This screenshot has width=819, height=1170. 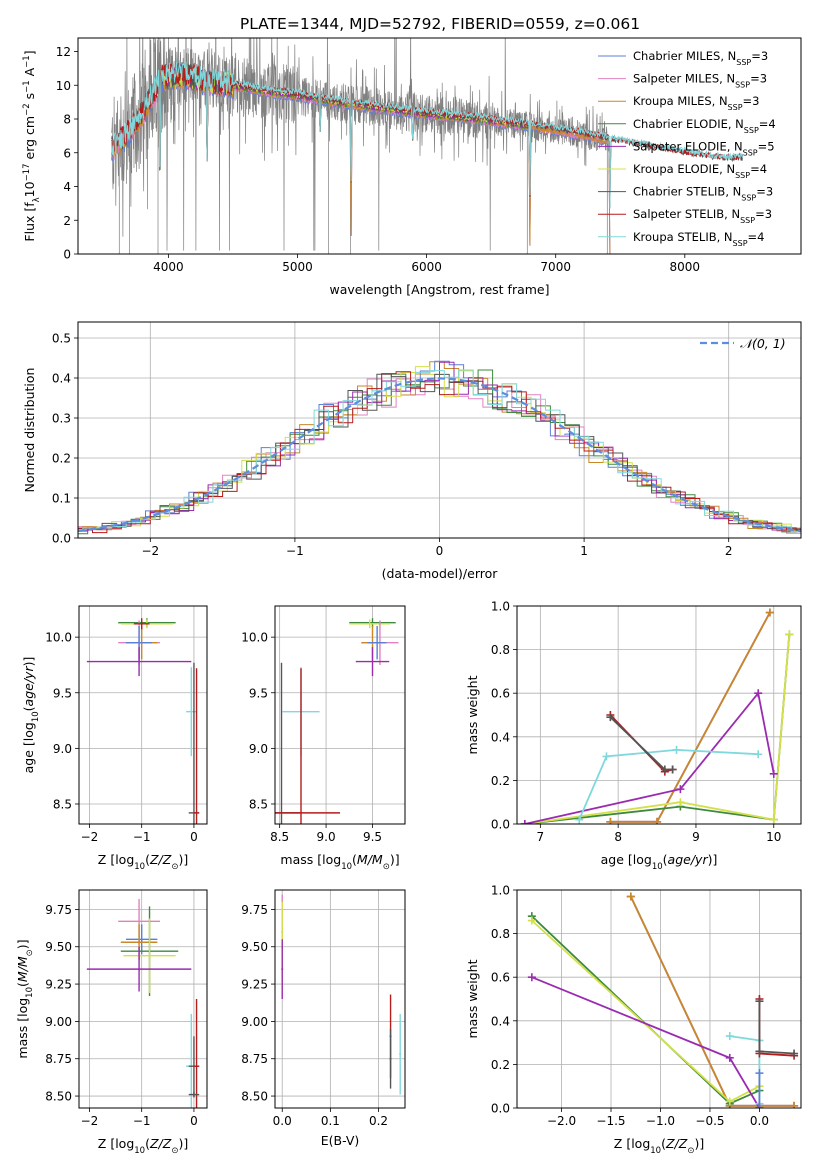 What do you see at coordinates (63, 86) in the screenshot?
I see `y-tick-label: 10` at bounding box center [63, 86].